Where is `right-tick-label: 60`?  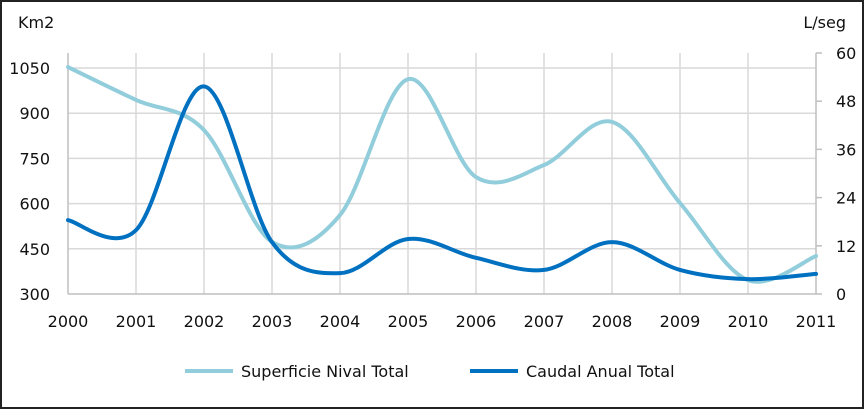
right-tick-label: 60 is located at coordinates (846, 53).